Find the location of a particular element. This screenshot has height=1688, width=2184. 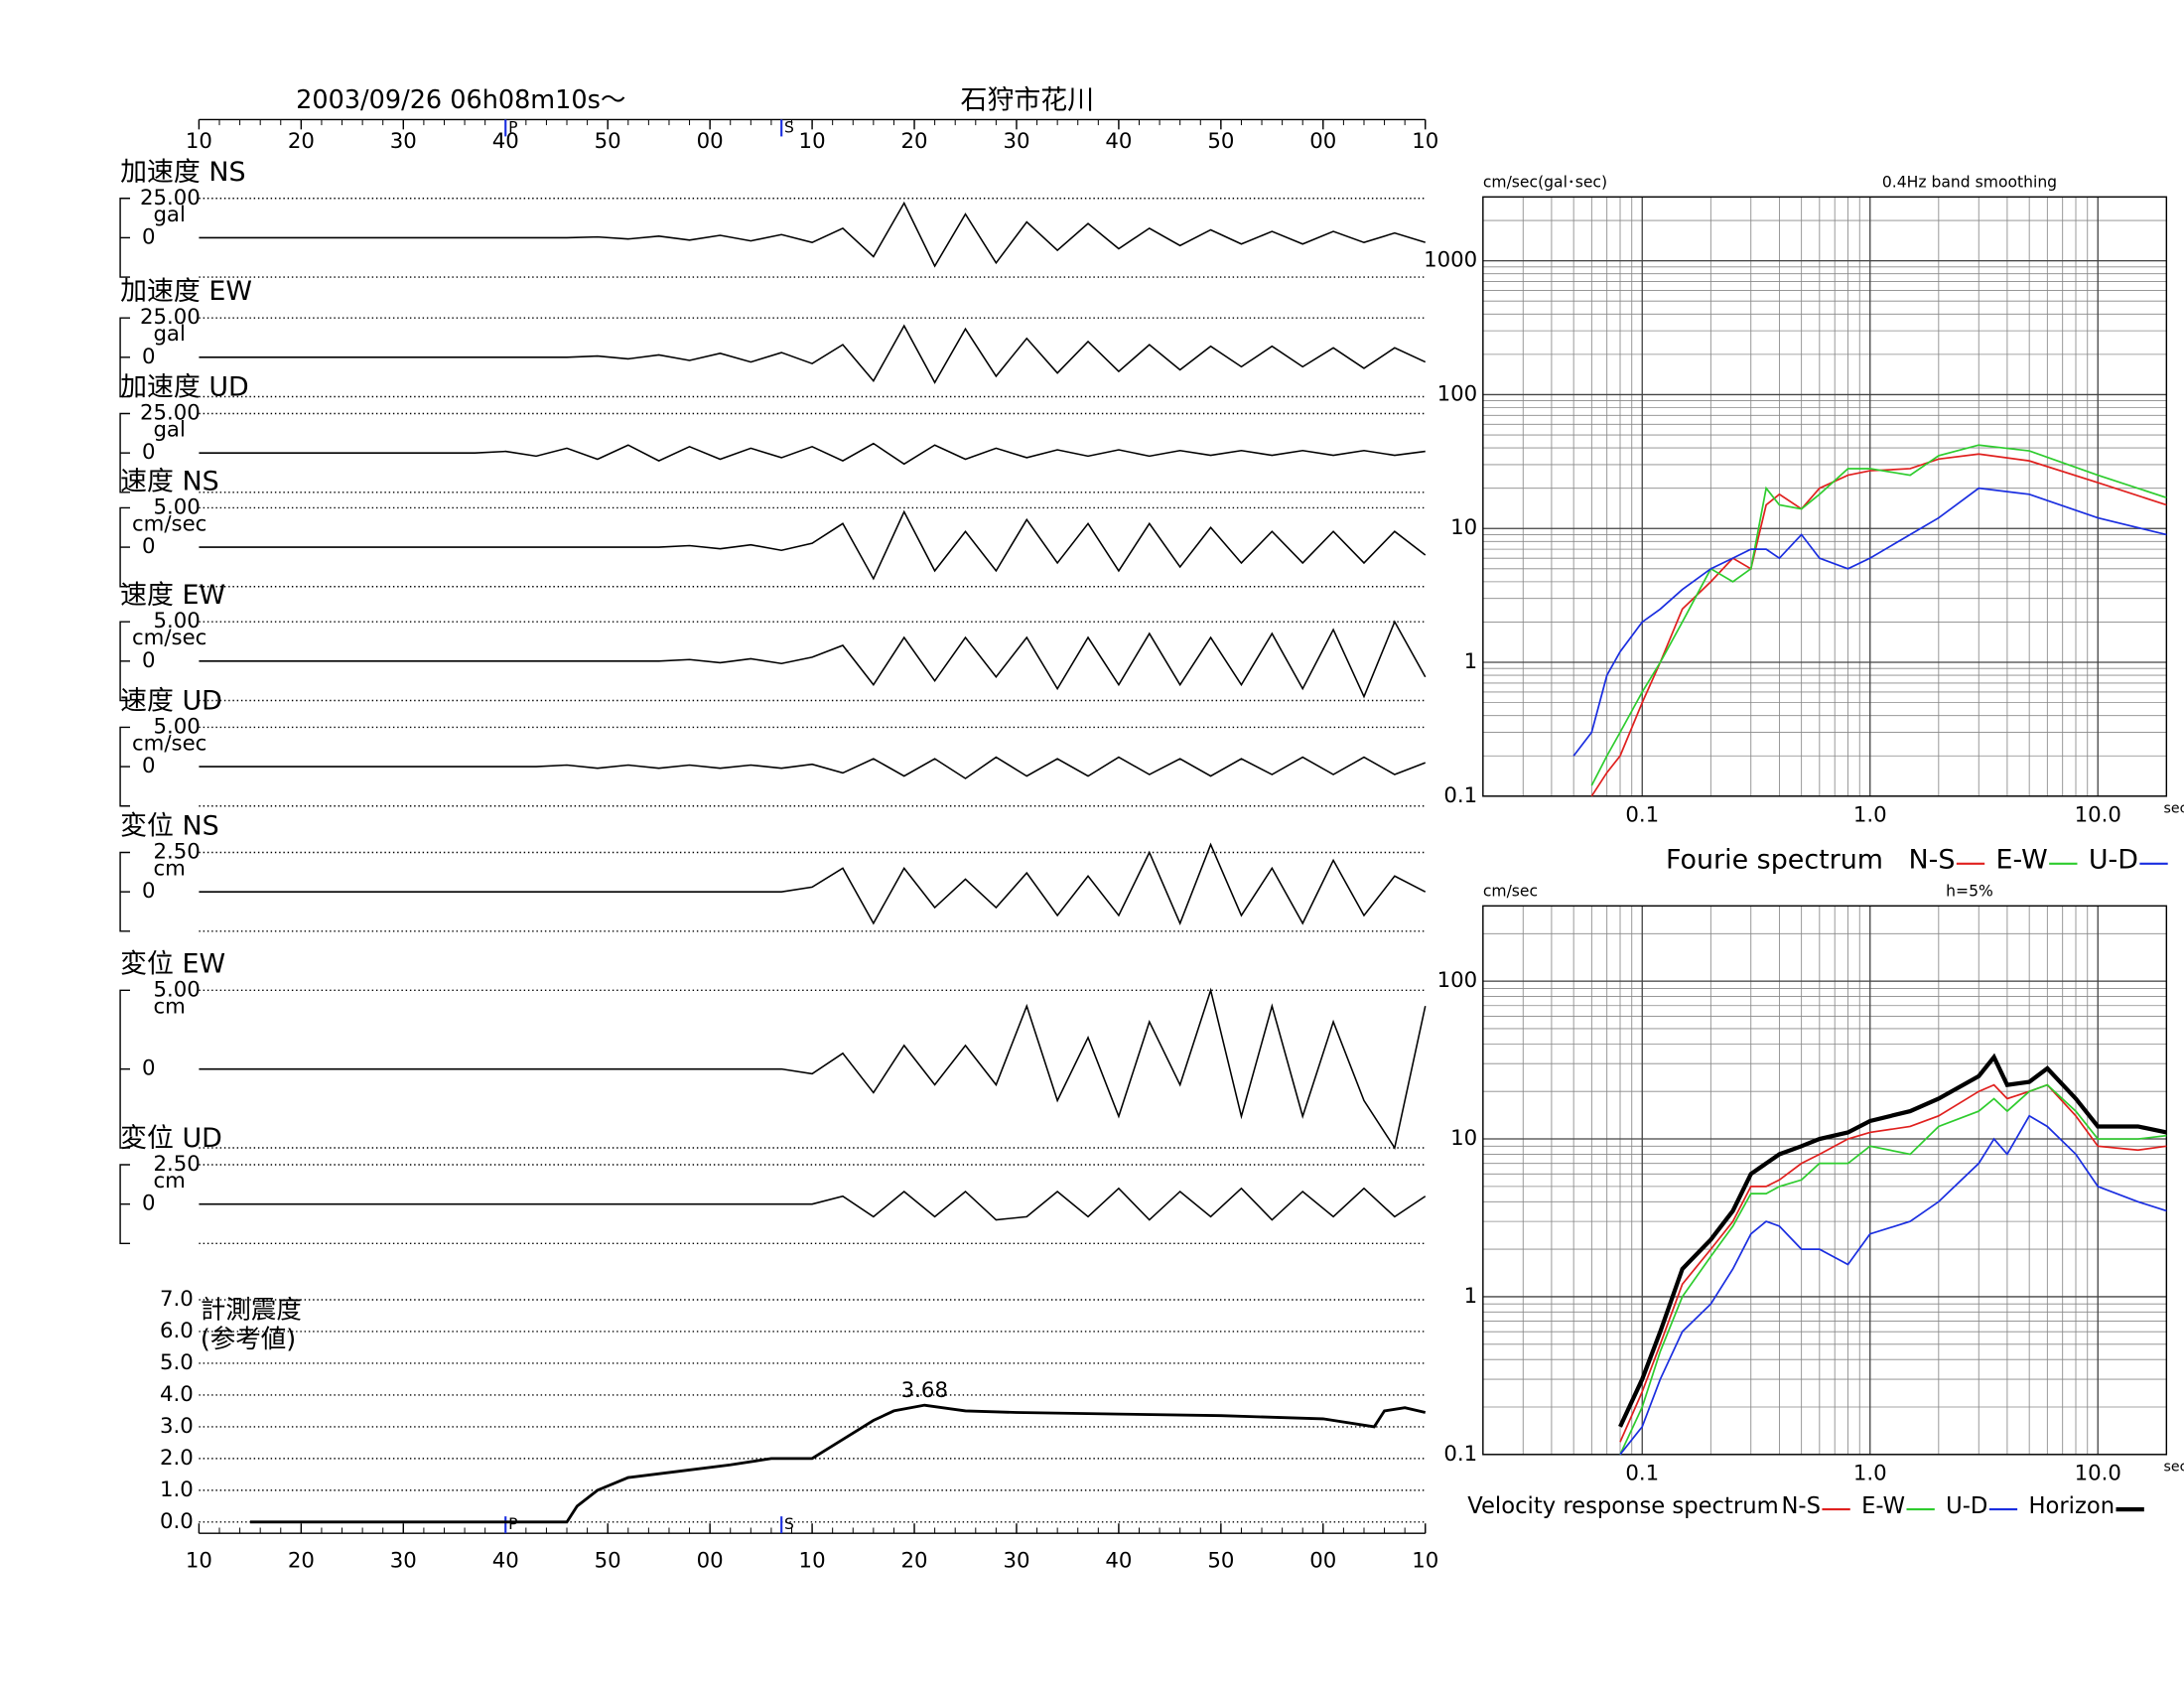

y-tick-label: 100 is located at coordinates (1457, 980).